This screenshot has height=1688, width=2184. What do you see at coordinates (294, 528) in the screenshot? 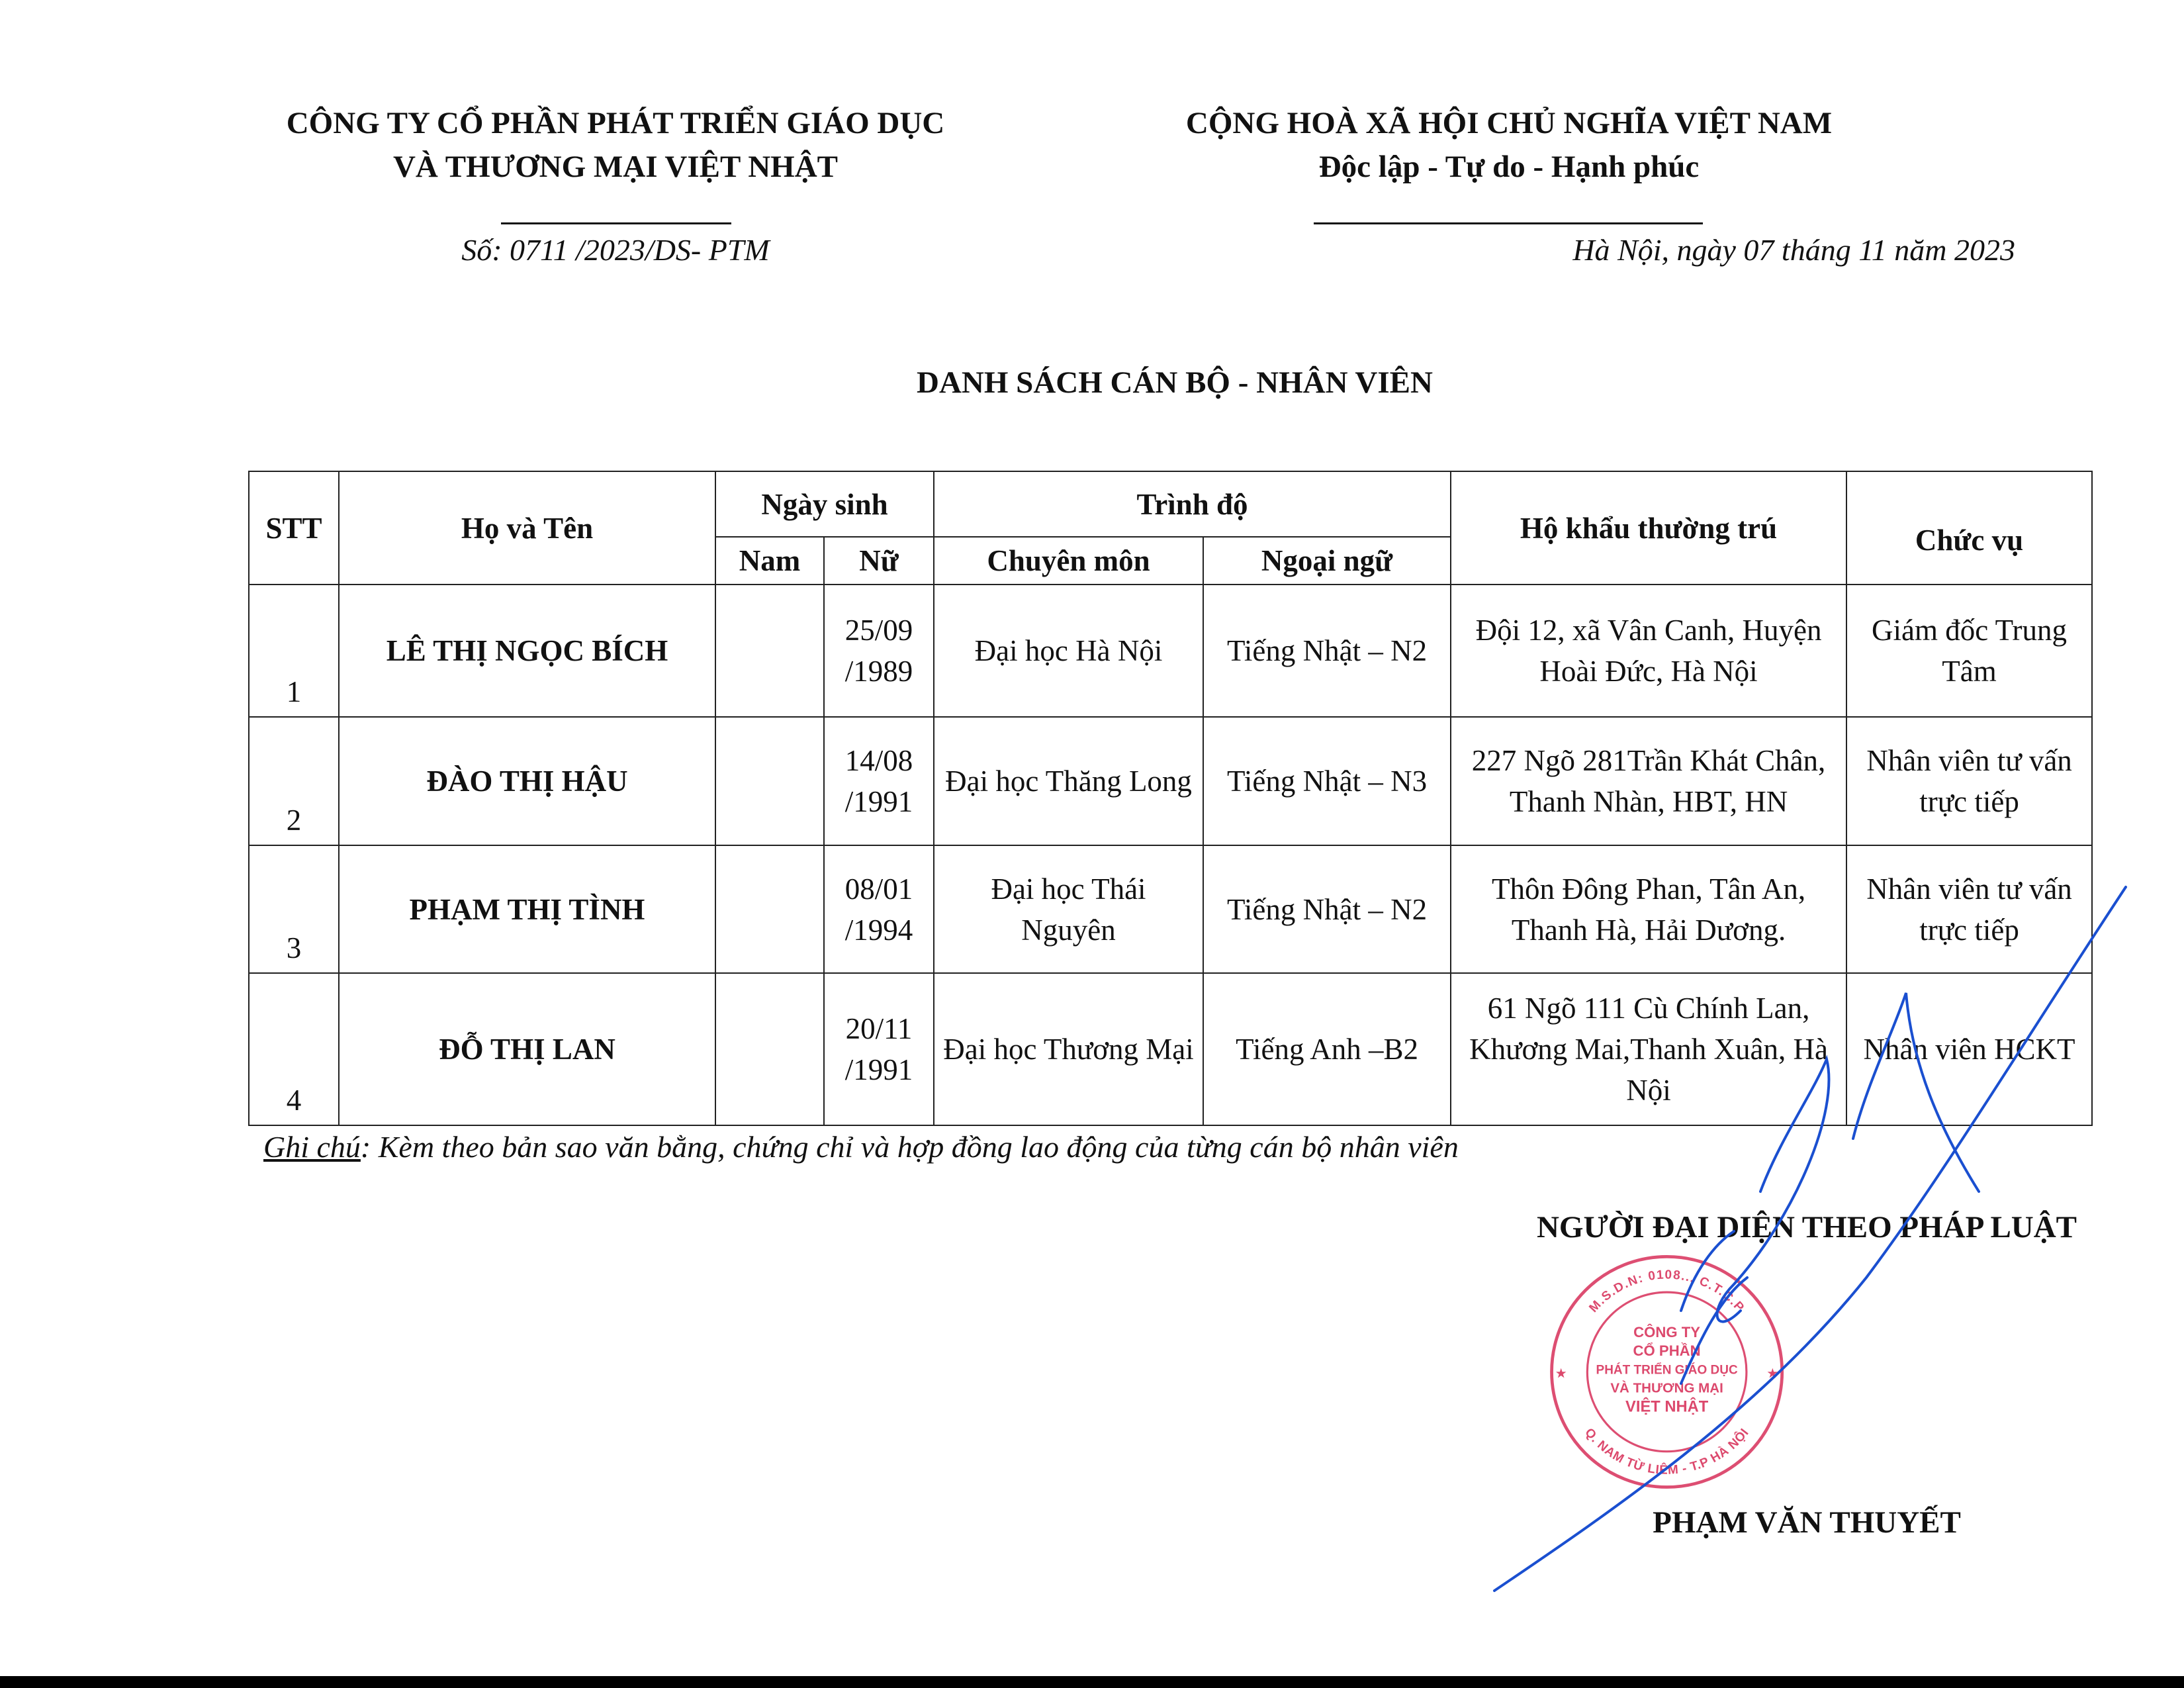
I see `header-stt: STT` at bounding box center [294, 528].